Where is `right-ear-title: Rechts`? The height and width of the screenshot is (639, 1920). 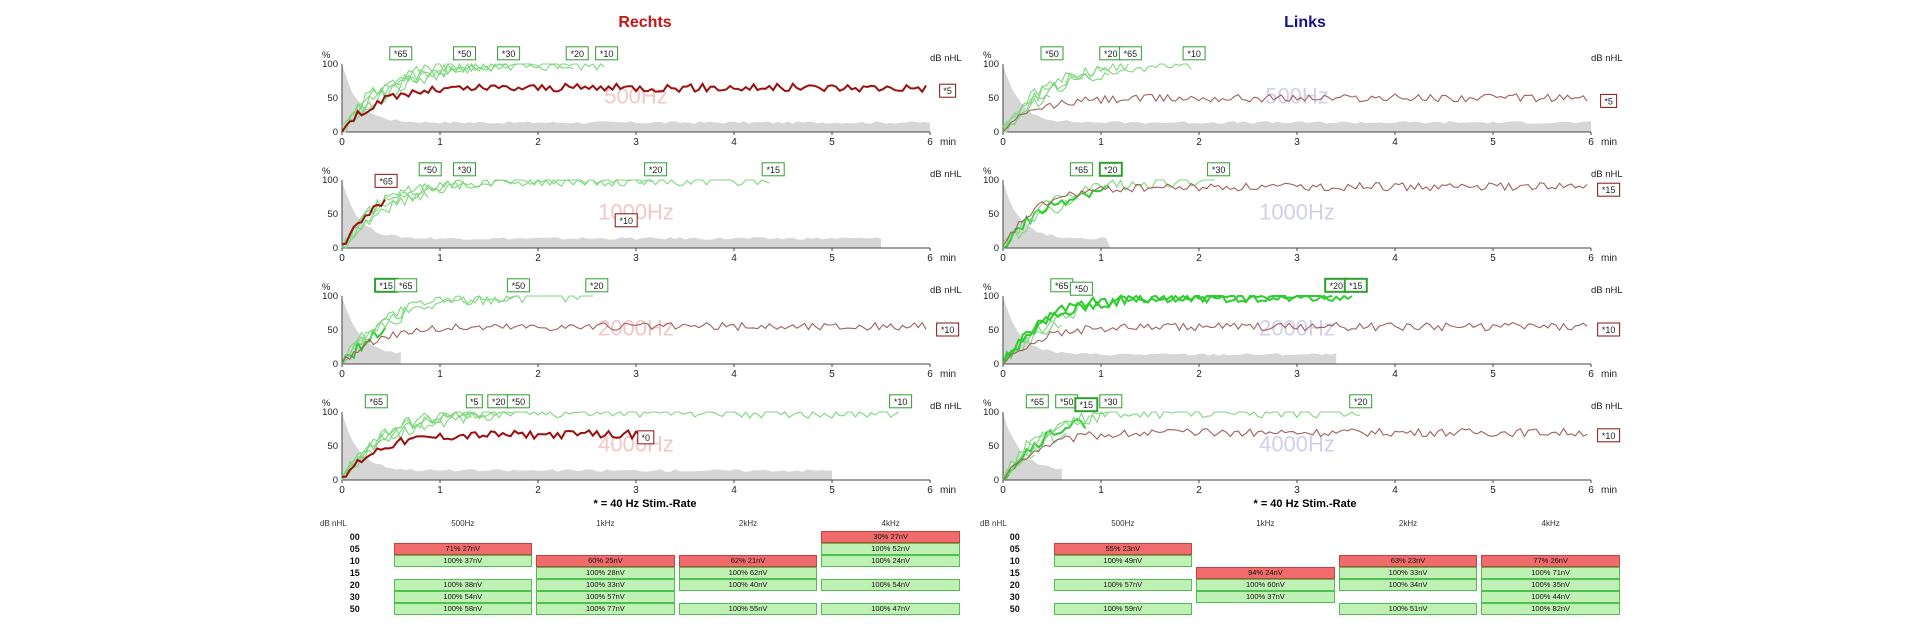
right-ear-title: Rechts is located at coordinates (645, 22).